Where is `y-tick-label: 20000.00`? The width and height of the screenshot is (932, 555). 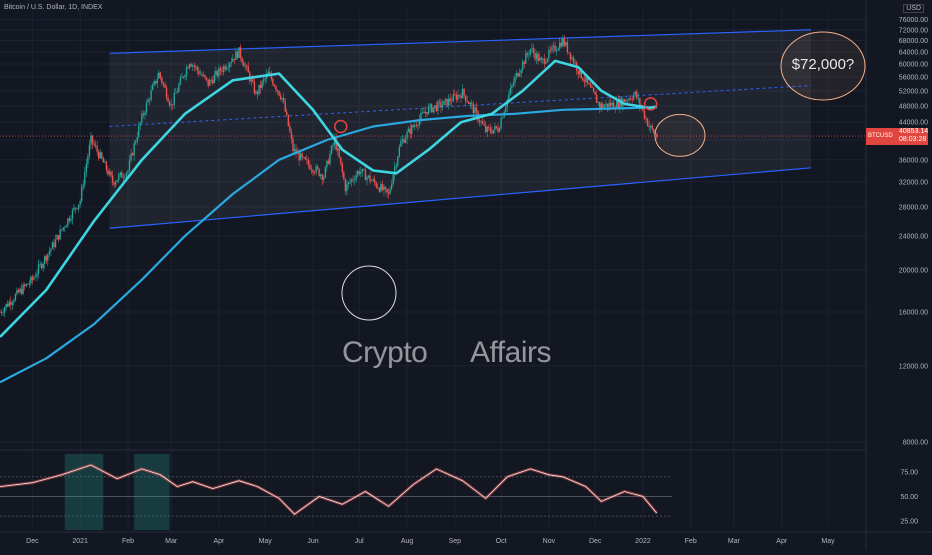
y-tick-label: 20000.00 is located at coordinates (913, 271).